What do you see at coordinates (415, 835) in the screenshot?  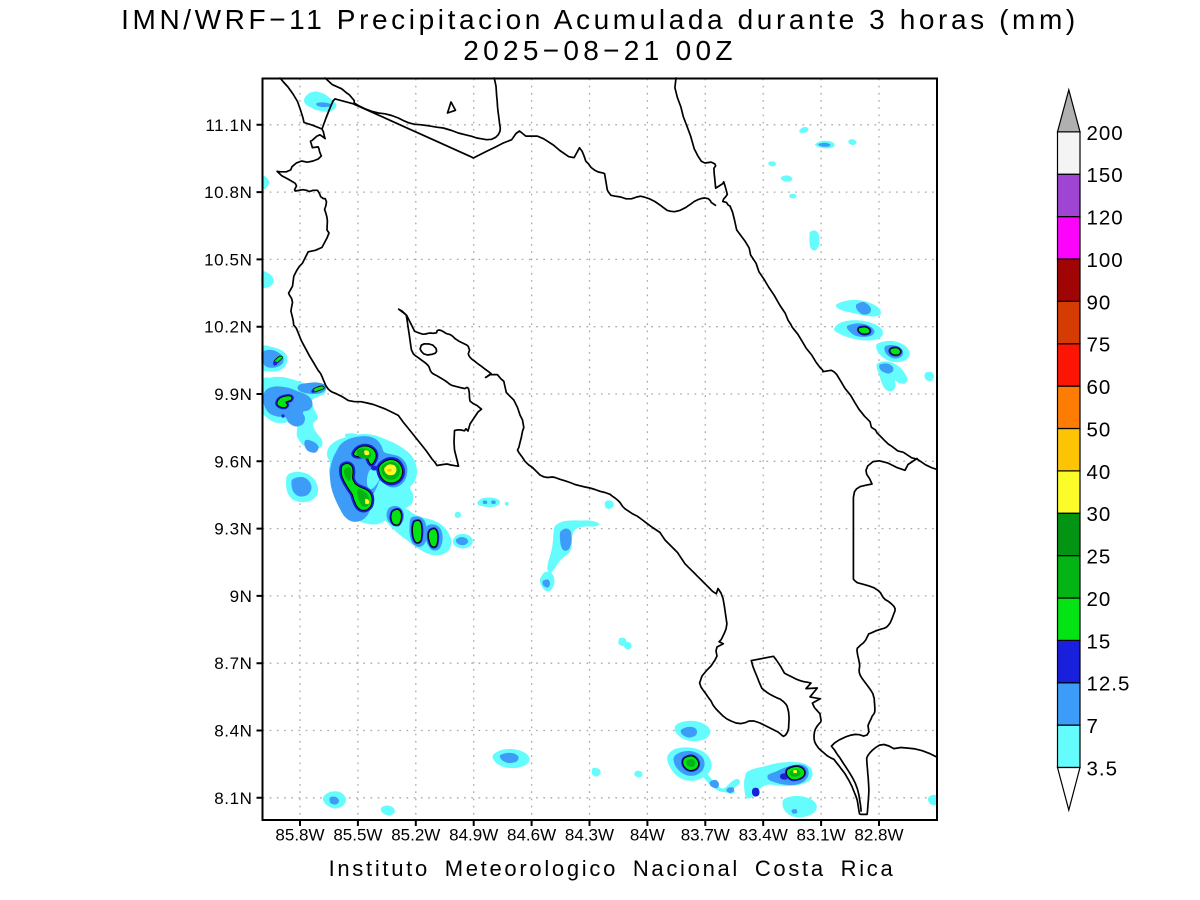 I see `svg-text: 85.2W` at bounding box center [415, 835].